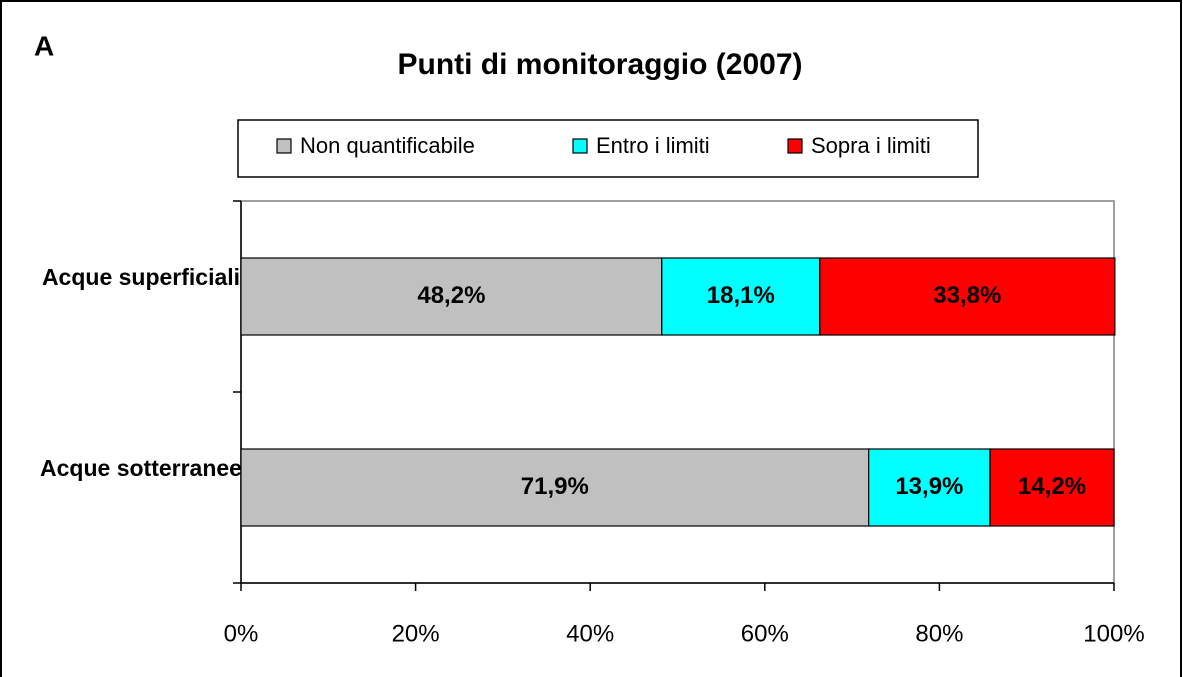  Describe the element at coordinates (871, 145) in the screenshot. I see `legend-label: Sopra i limiti` at that location.